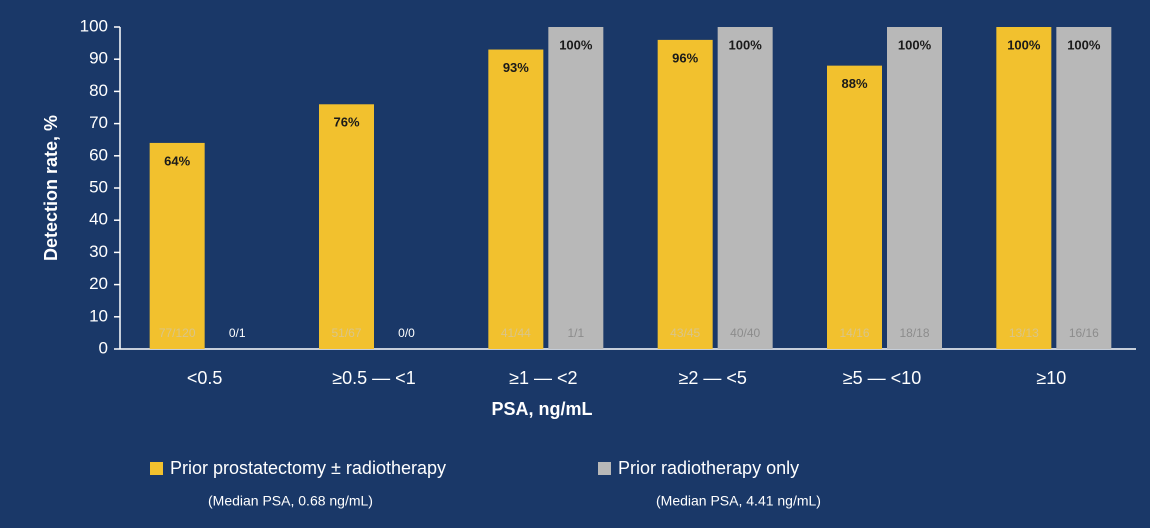 The image size is (1150, 528). What do you see at coordinates (94, 25) in the screenshot?
I see `y-tick-label: 100` at bounding box center [94, 25].